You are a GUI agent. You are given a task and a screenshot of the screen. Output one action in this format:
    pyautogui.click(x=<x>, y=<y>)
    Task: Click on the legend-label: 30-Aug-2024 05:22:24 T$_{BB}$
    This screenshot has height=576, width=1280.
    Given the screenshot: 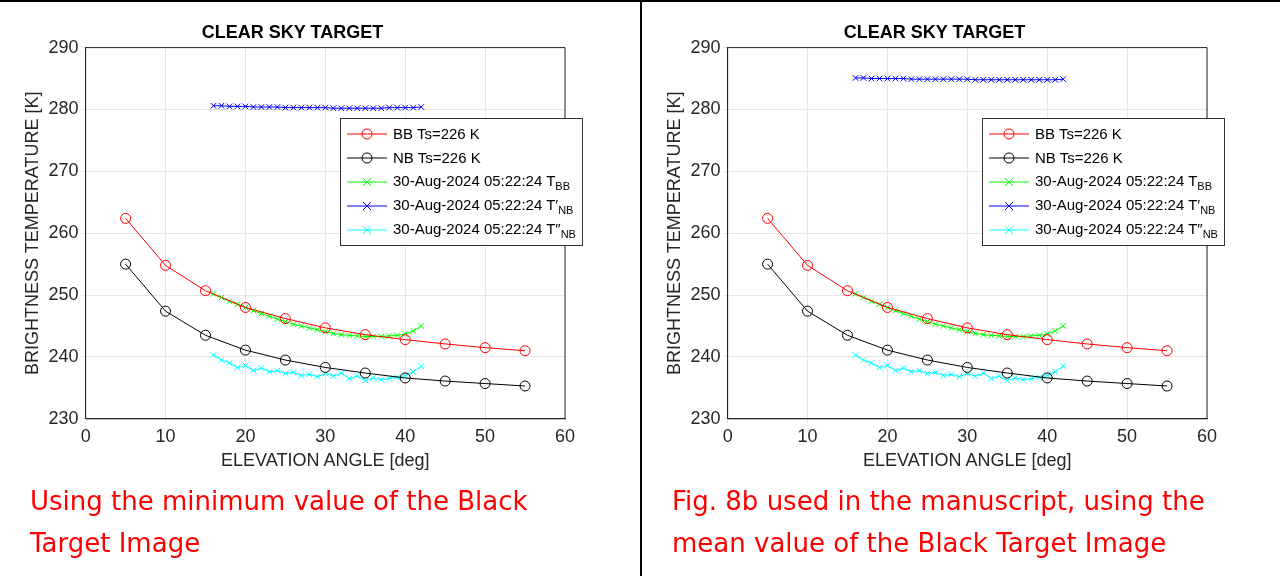 What is the action you would take?
    pyautogui.click(x=1124, y=181)
    